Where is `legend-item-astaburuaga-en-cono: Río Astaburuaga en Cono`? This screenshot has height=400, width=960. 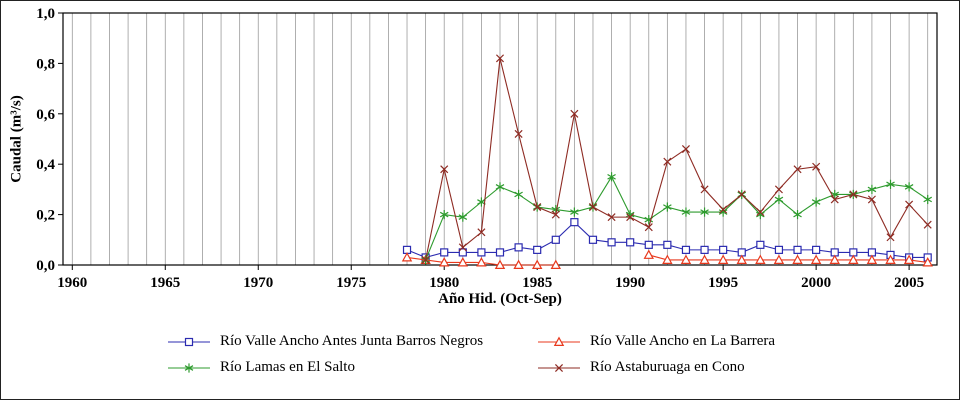
legend-item-astaburuaga-en-cono: Río Astaburuaga en Cono is located at coordinates (655, 367).